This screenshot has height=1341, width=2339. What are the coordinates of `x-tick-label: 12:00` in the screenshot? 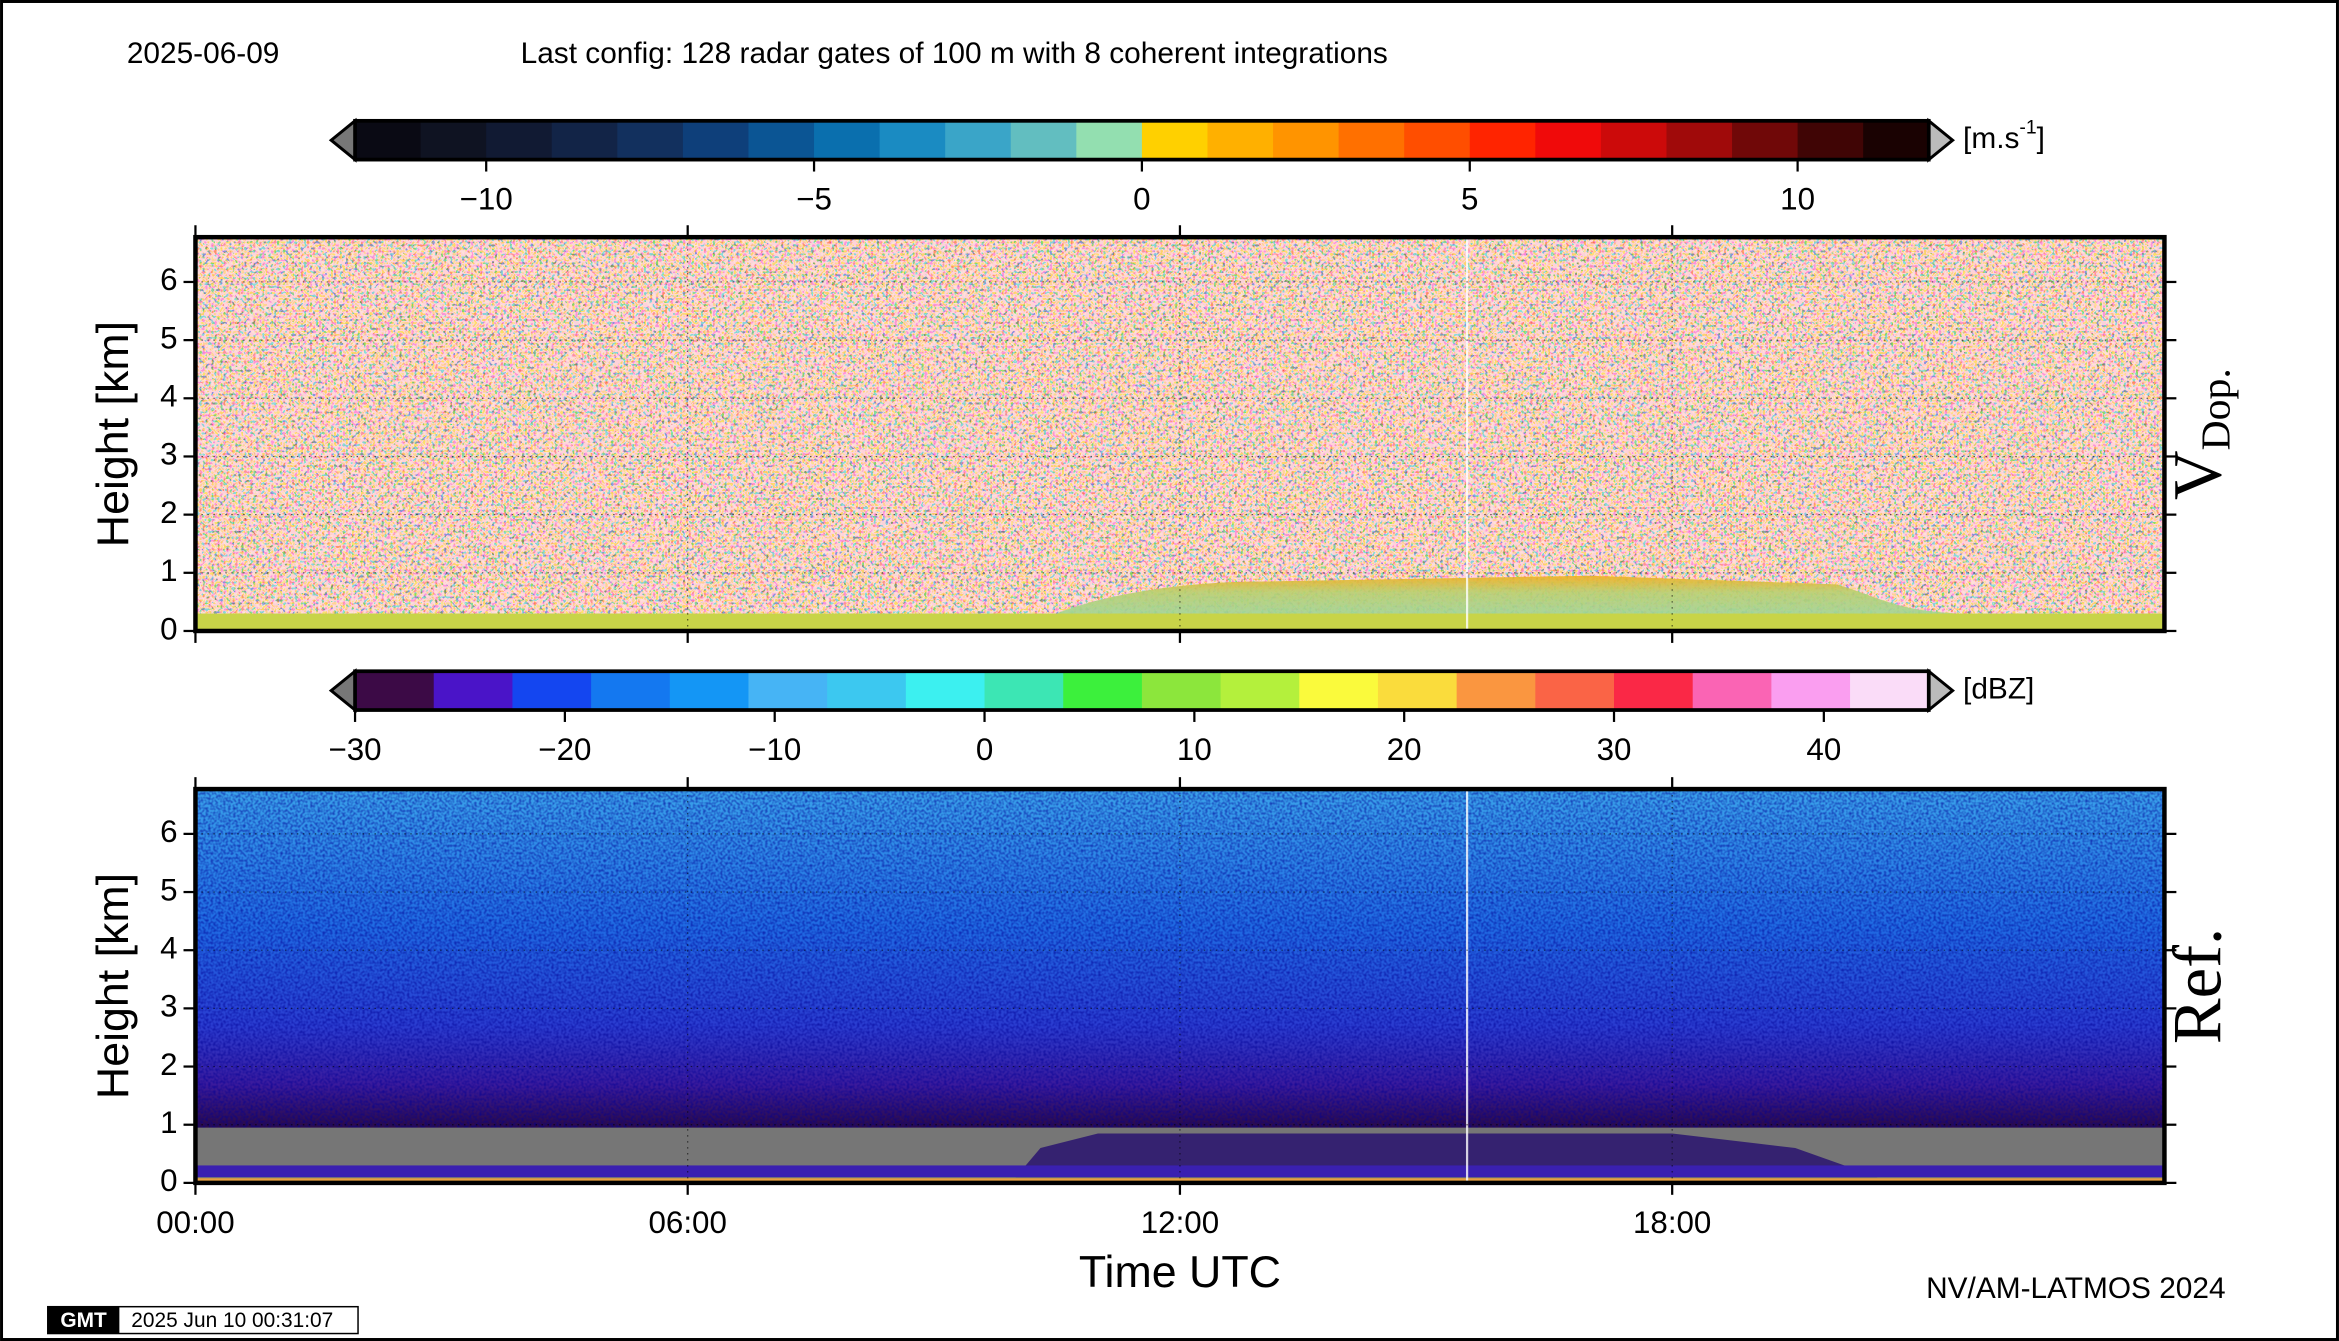 It's located at (1180, 1222).